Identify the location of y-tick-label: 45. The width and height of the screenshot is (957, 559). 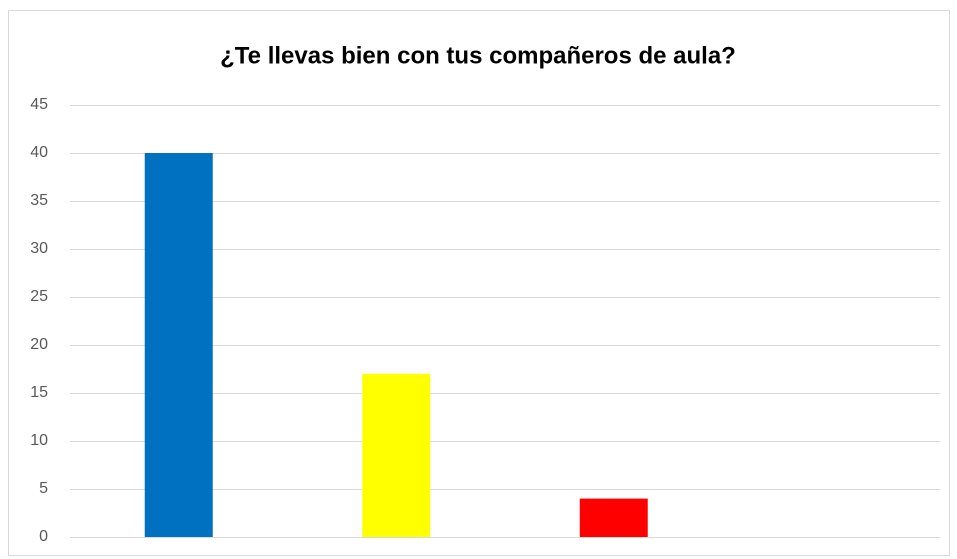
(39, 104).